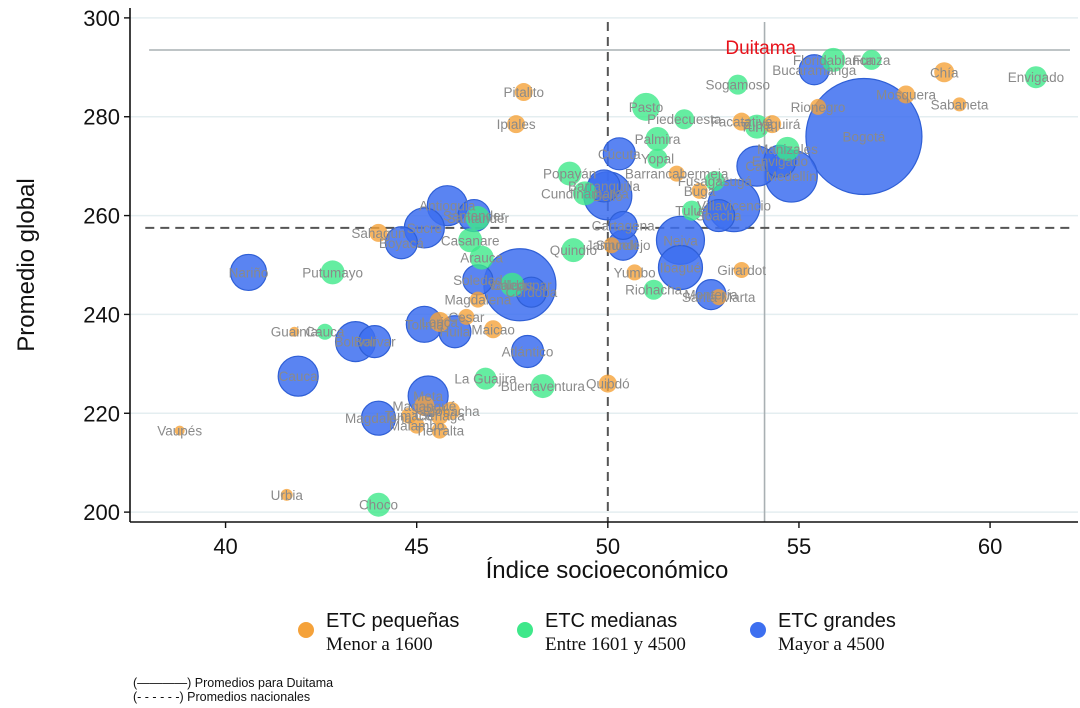 This screenshot has height=708, width=1080. What do you see at coordinates (654, 290) in the screenshot?
I see `point-label-31: Riohacha` at bounding box center [654, 290].